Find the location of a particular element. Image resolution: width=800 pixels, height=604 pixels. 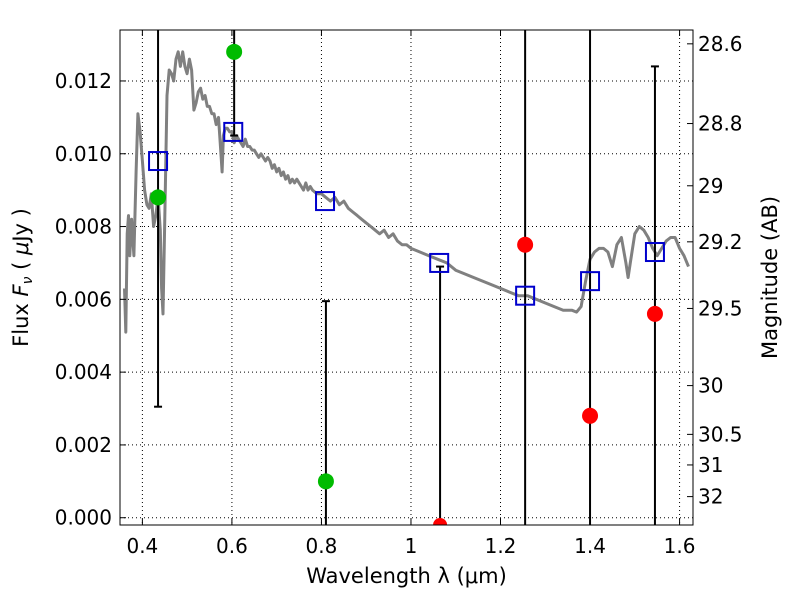

right-tick-label: 32 is located at coordinates (710, 497).